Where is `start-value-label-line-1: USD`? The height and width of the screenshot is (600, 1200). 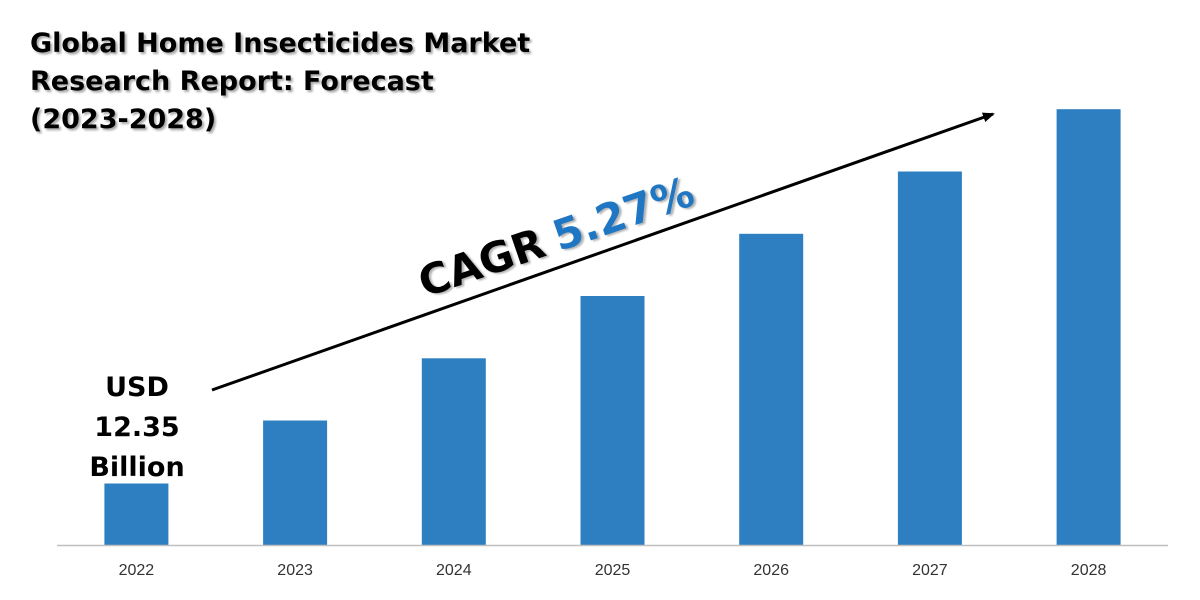
start-value-label-line-1: USD is located at coordinates (137, 387).